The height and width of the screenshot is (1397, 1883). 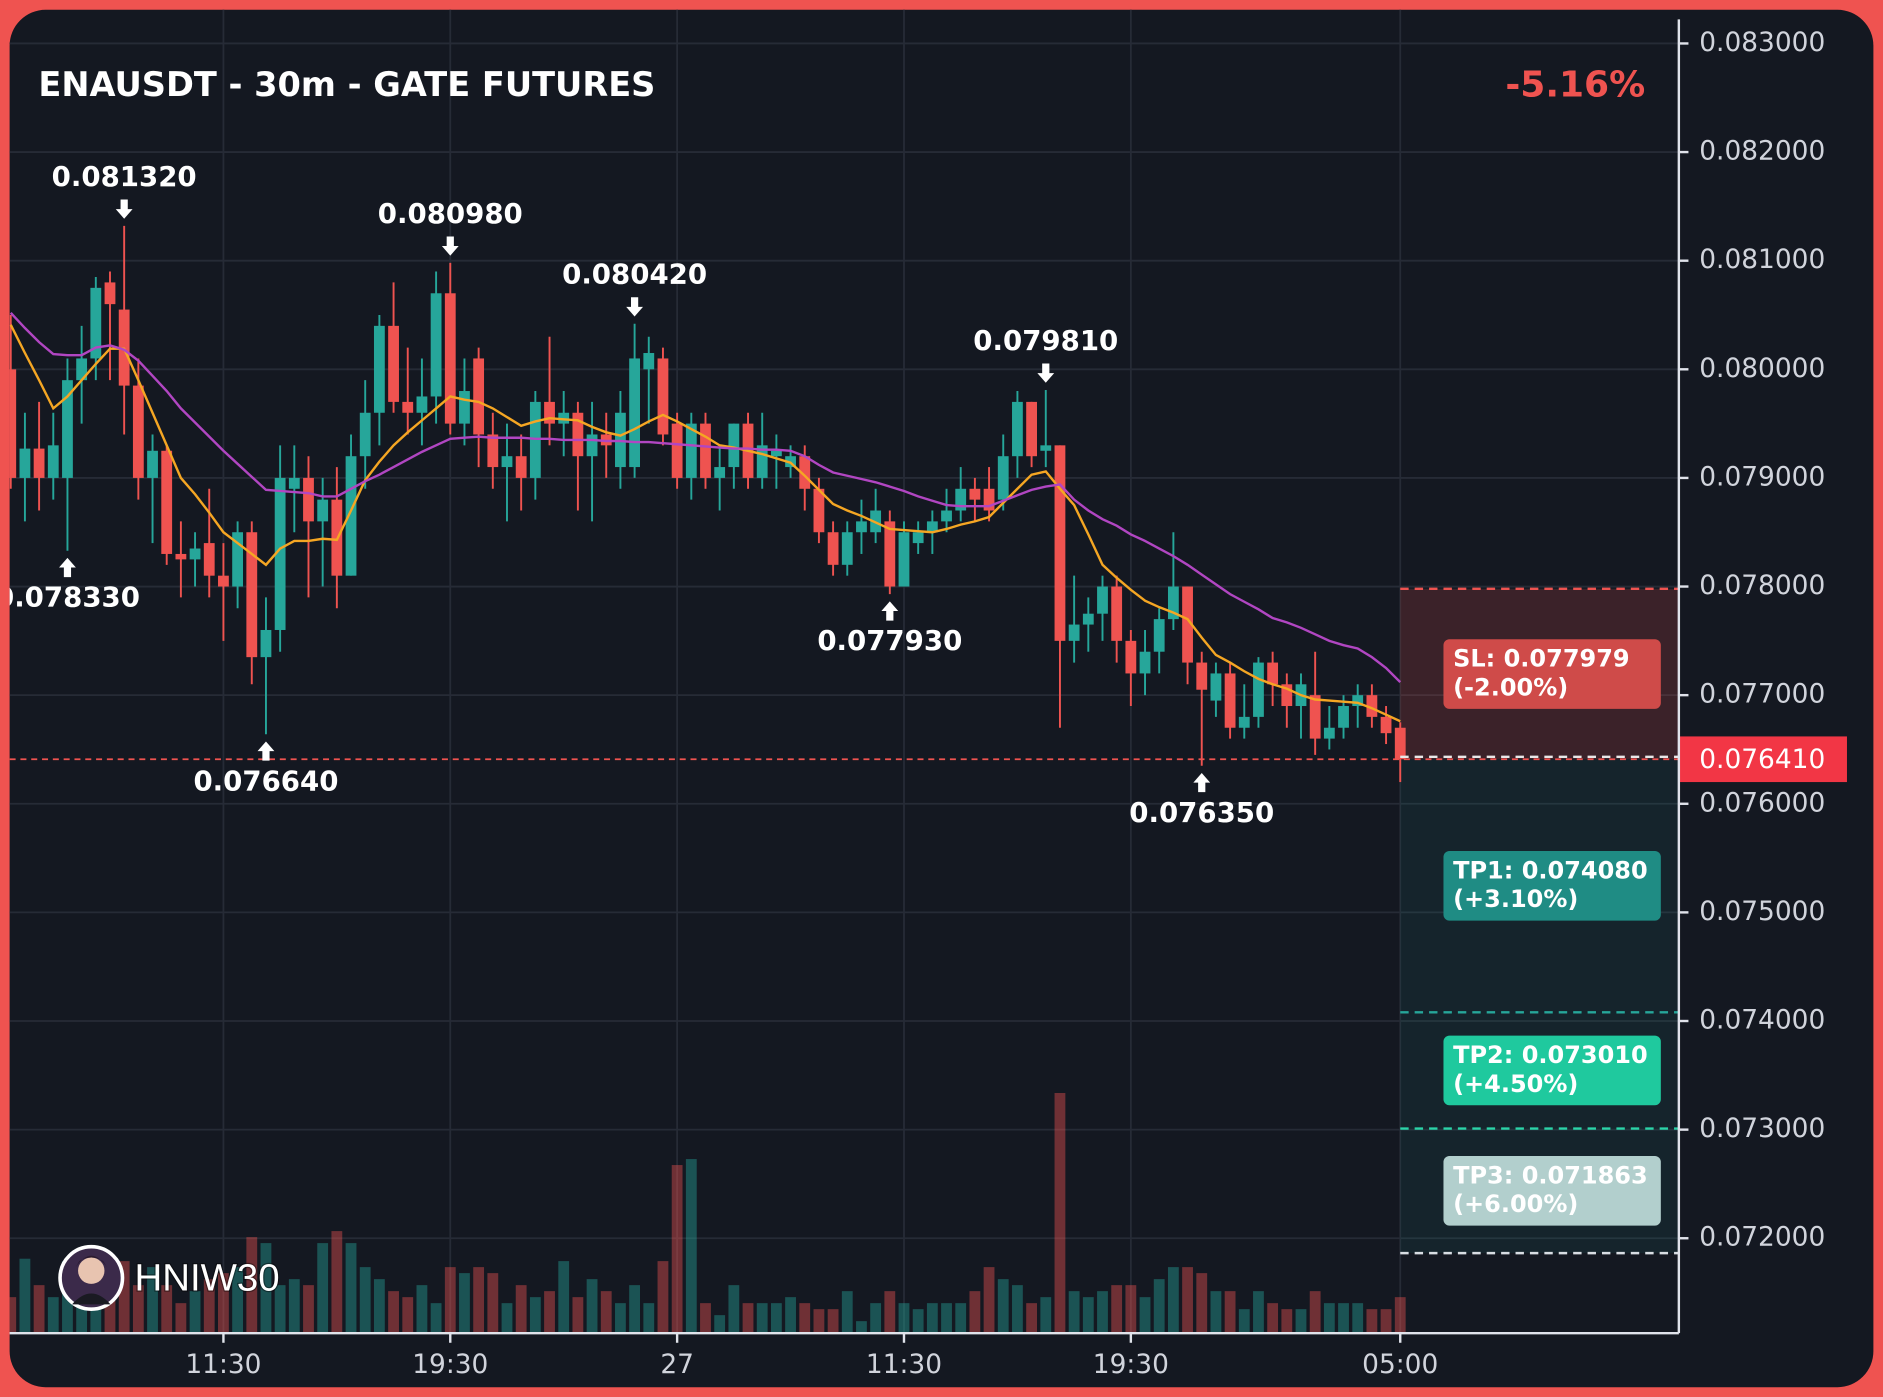 What do you see at coordinates (1550, 1055) in the screenshot?
I see `level-label: TP2: 0.073010` at bounding box center [1550, 1055].